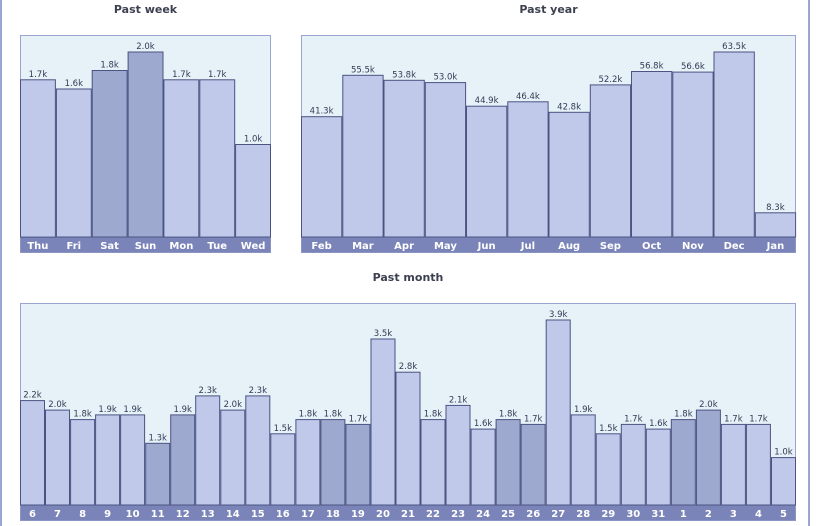 The height and width of the screenshot is (526, 818). What do you see at coordinates (651, 246) in the screenshot?
I see `year-tick-label: Oct` at bounding box center [651, 246].